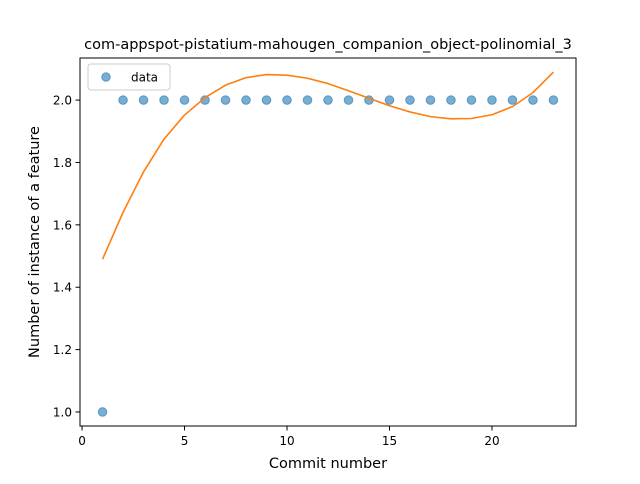  I want to click on y-tick-label: 1.2, so click(62, 350).